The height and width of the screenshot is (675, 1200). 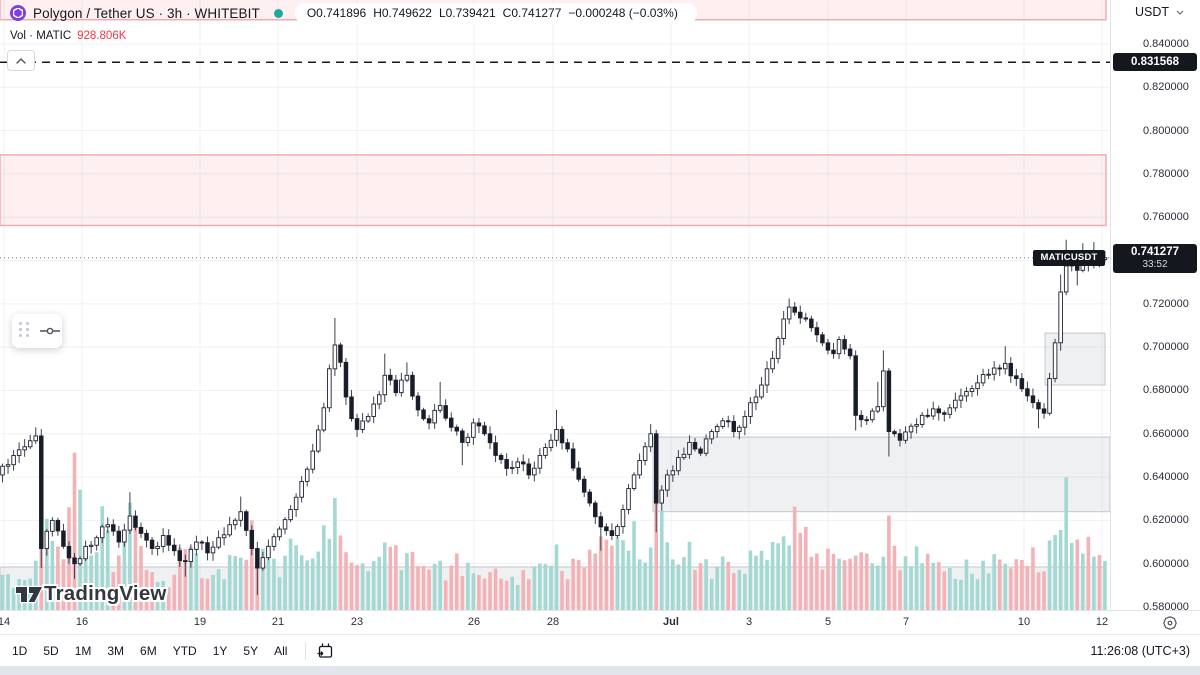 I want to click on volume-label: Vol · MATIC, so click(x=41, y=35).